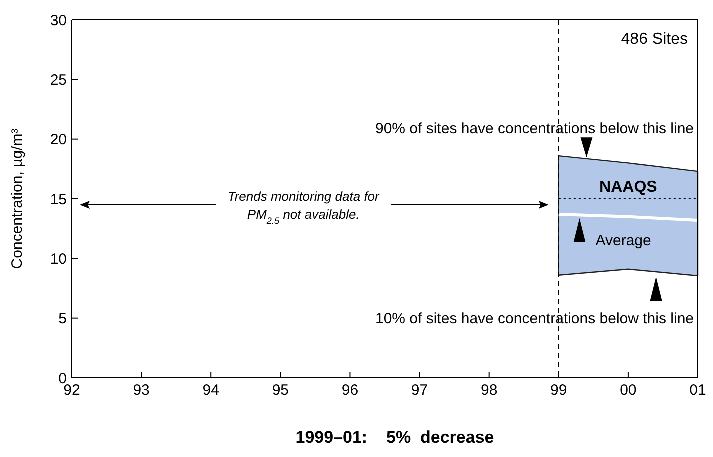 The height and width of the screenshot is (457, 713). I want to click on x-tick-label: 94, so click(211, 390).